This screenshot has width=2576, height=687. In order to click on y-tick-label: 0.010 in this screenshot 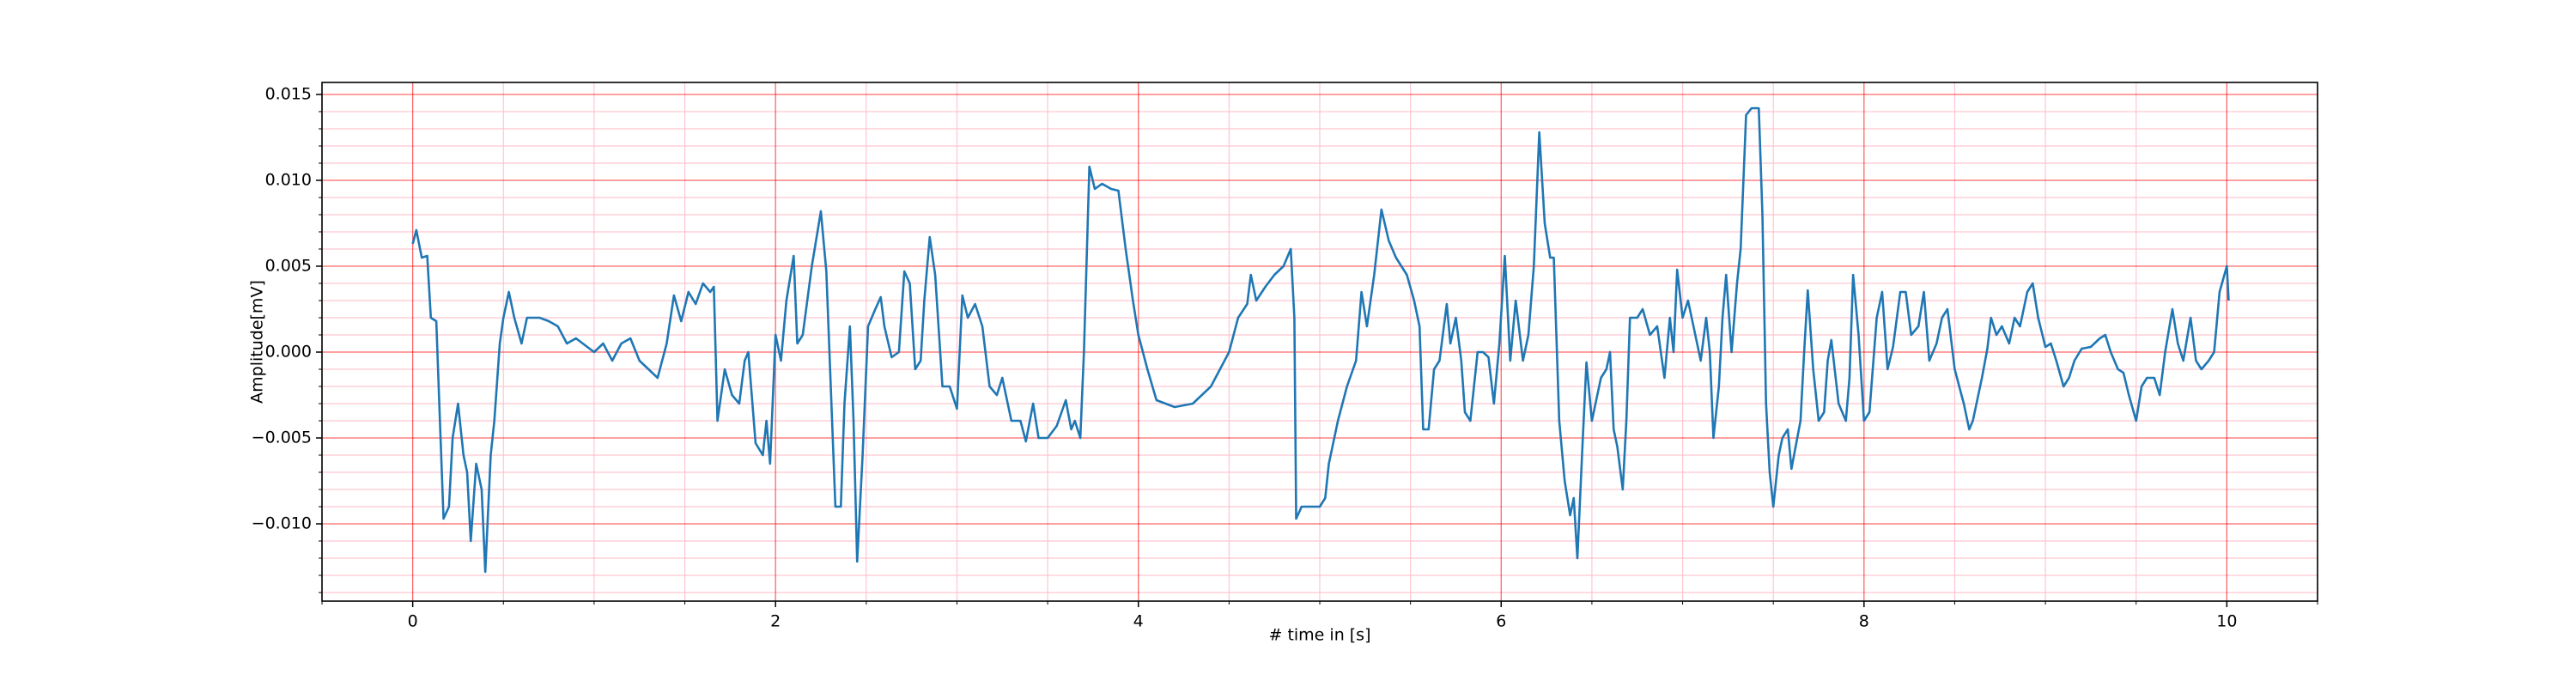, I will do `click(289, 180)`.